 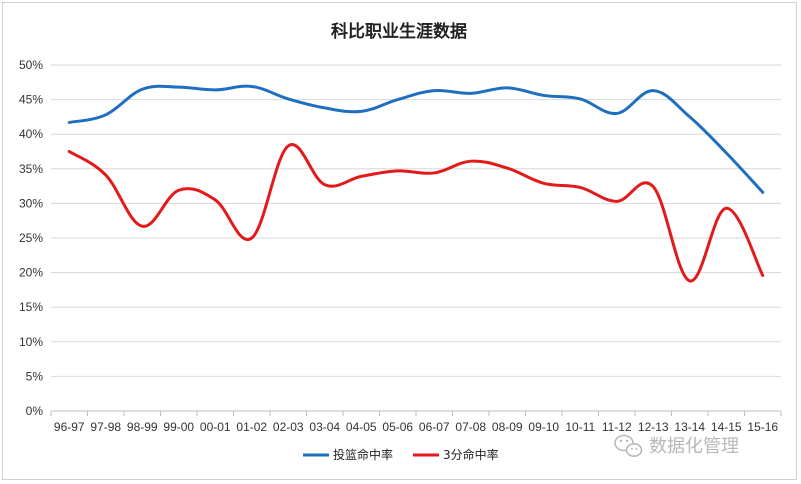 What do you see at coordinates (31, 238) in the screenshot?
I see `y-tick-label: 25%` at bounding box center [31, 238].